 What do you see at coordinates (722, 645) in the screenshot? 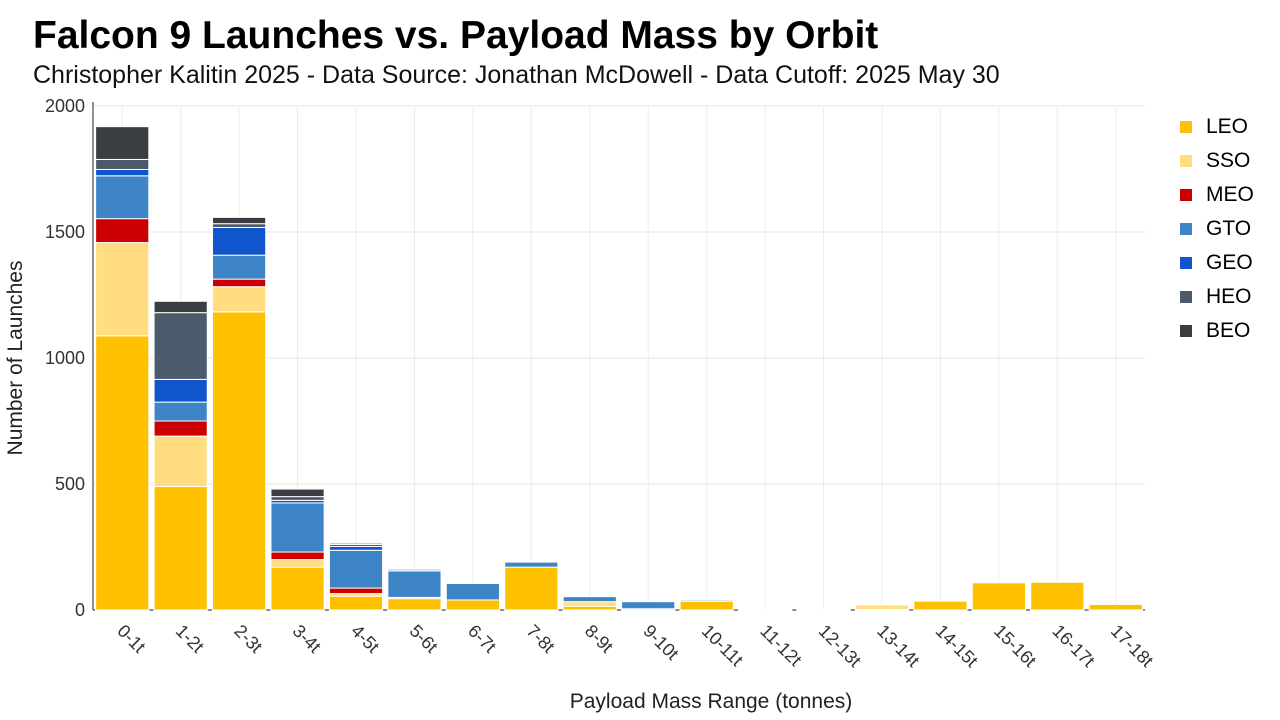
I see `x-tick-label: 10-11t` at bounding box center [722, 645].